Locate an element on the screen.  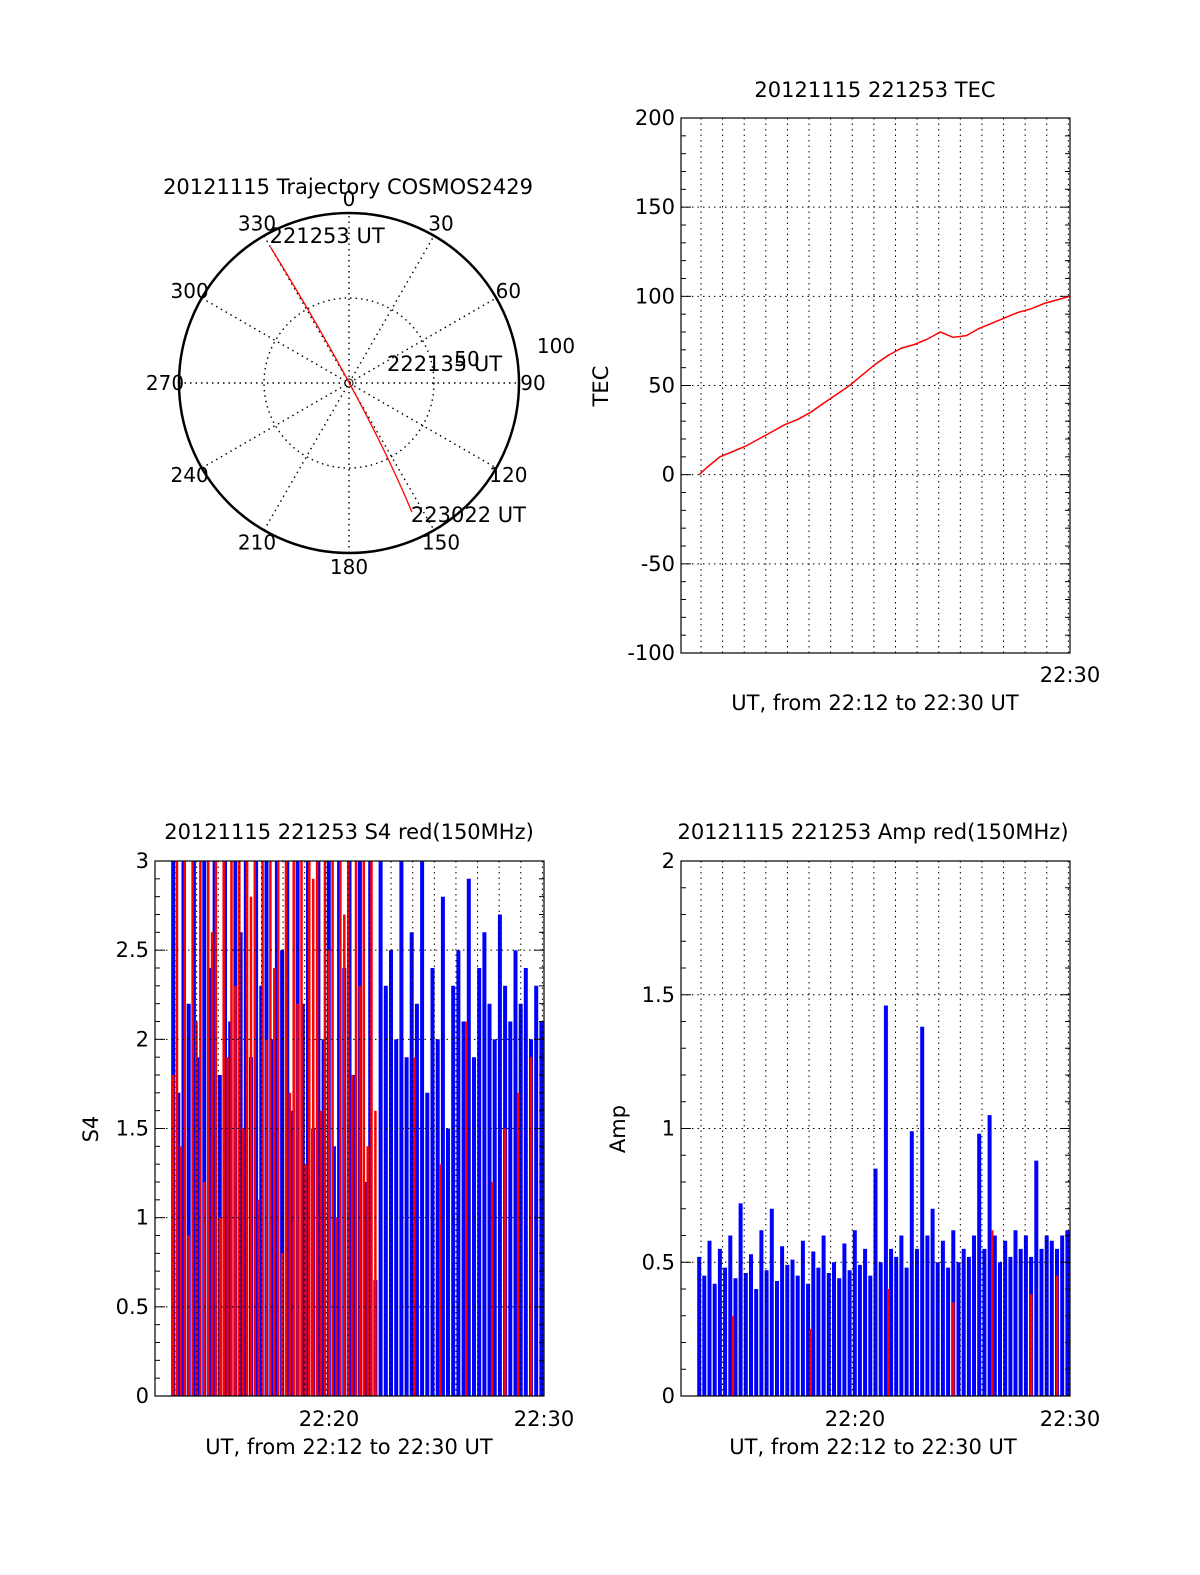
polar-inner-ring is located at coordinates (349, 383).